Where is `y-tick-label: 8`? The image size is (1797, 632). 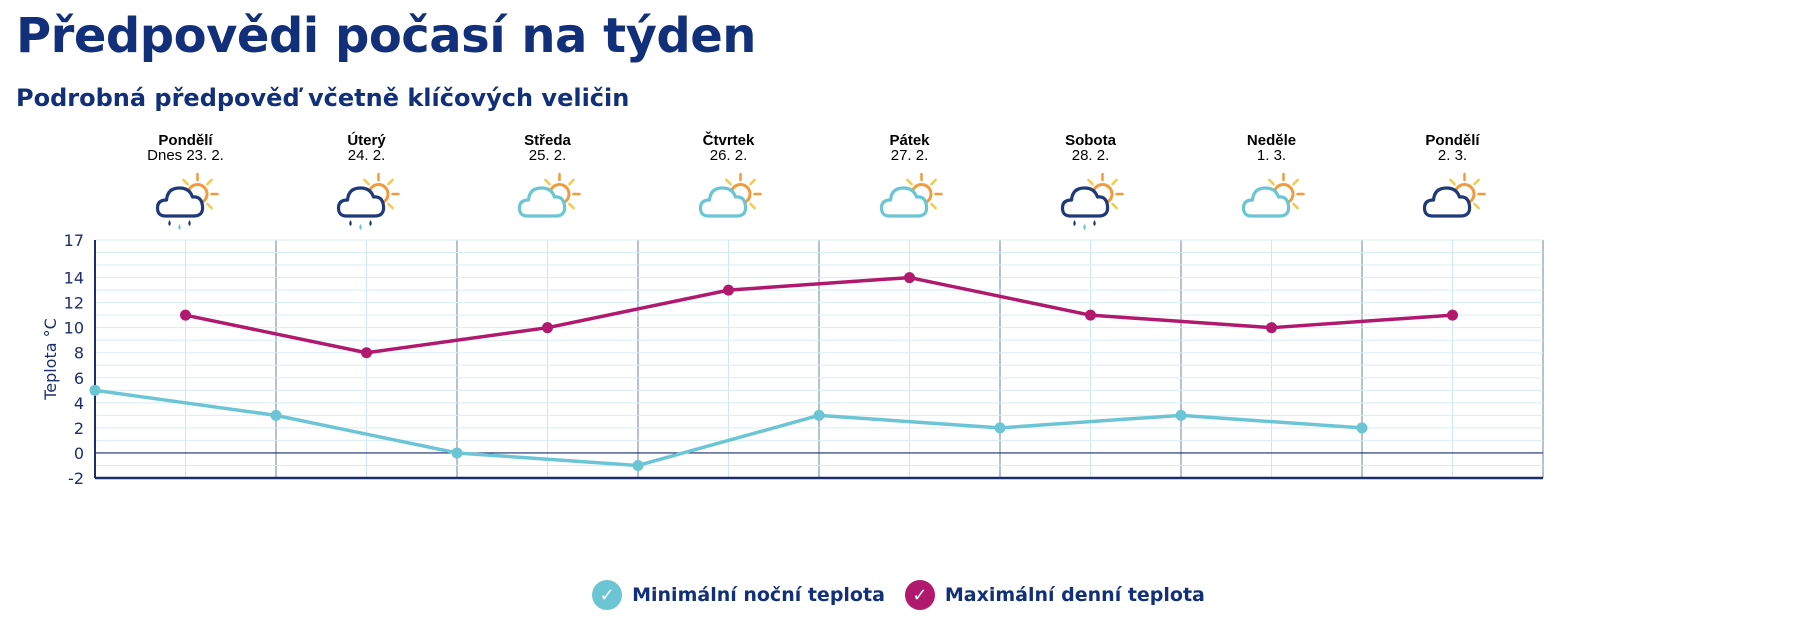 y-tick-label: 8 is located at coordinates (79, 353).